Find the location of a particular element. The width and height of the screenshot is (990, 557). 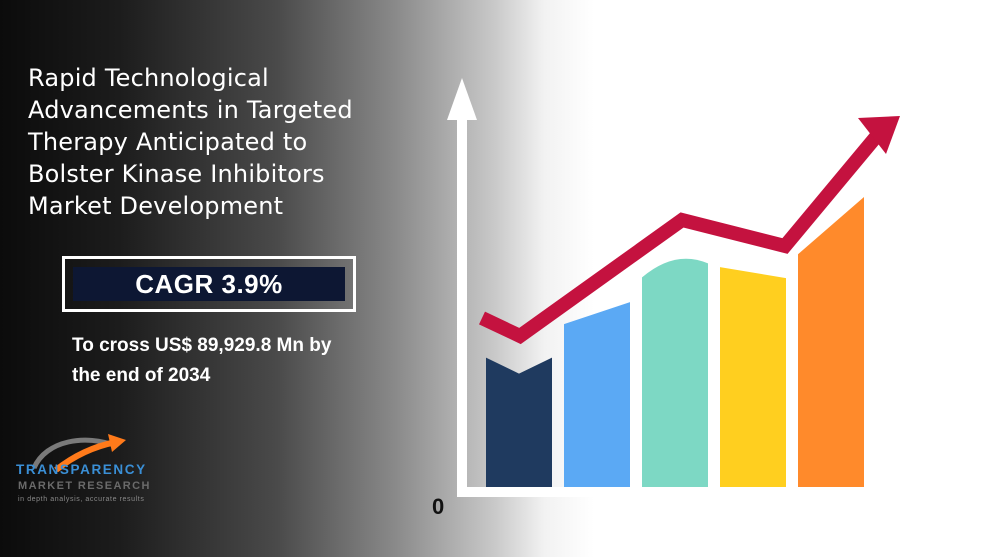

logo-subname: MARKET RESEARCH is located at coordinates (84, 486).